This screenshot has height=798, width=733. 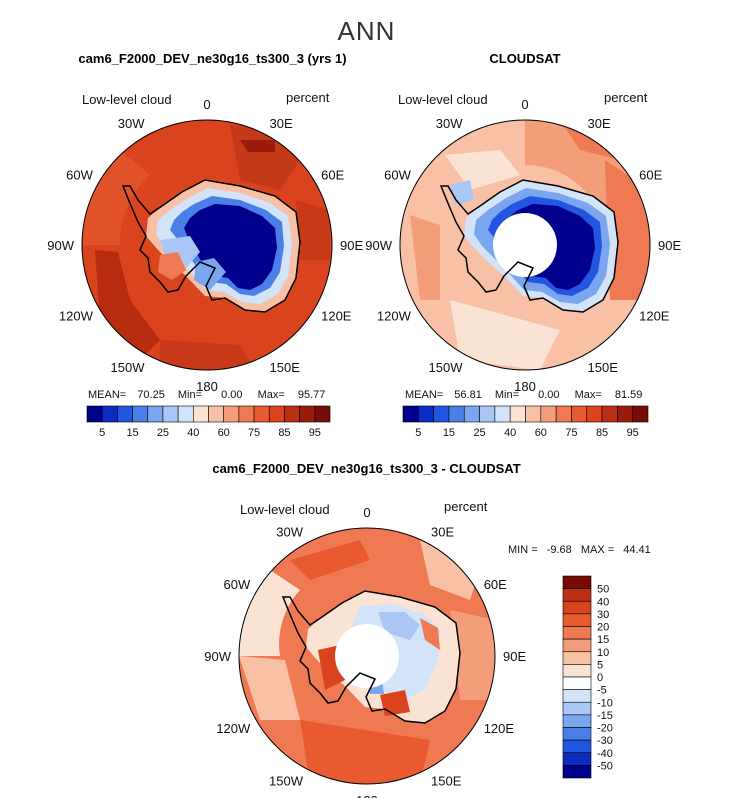 I want to click on map-2-lon-label: 30W, so click(x=449, y=123).